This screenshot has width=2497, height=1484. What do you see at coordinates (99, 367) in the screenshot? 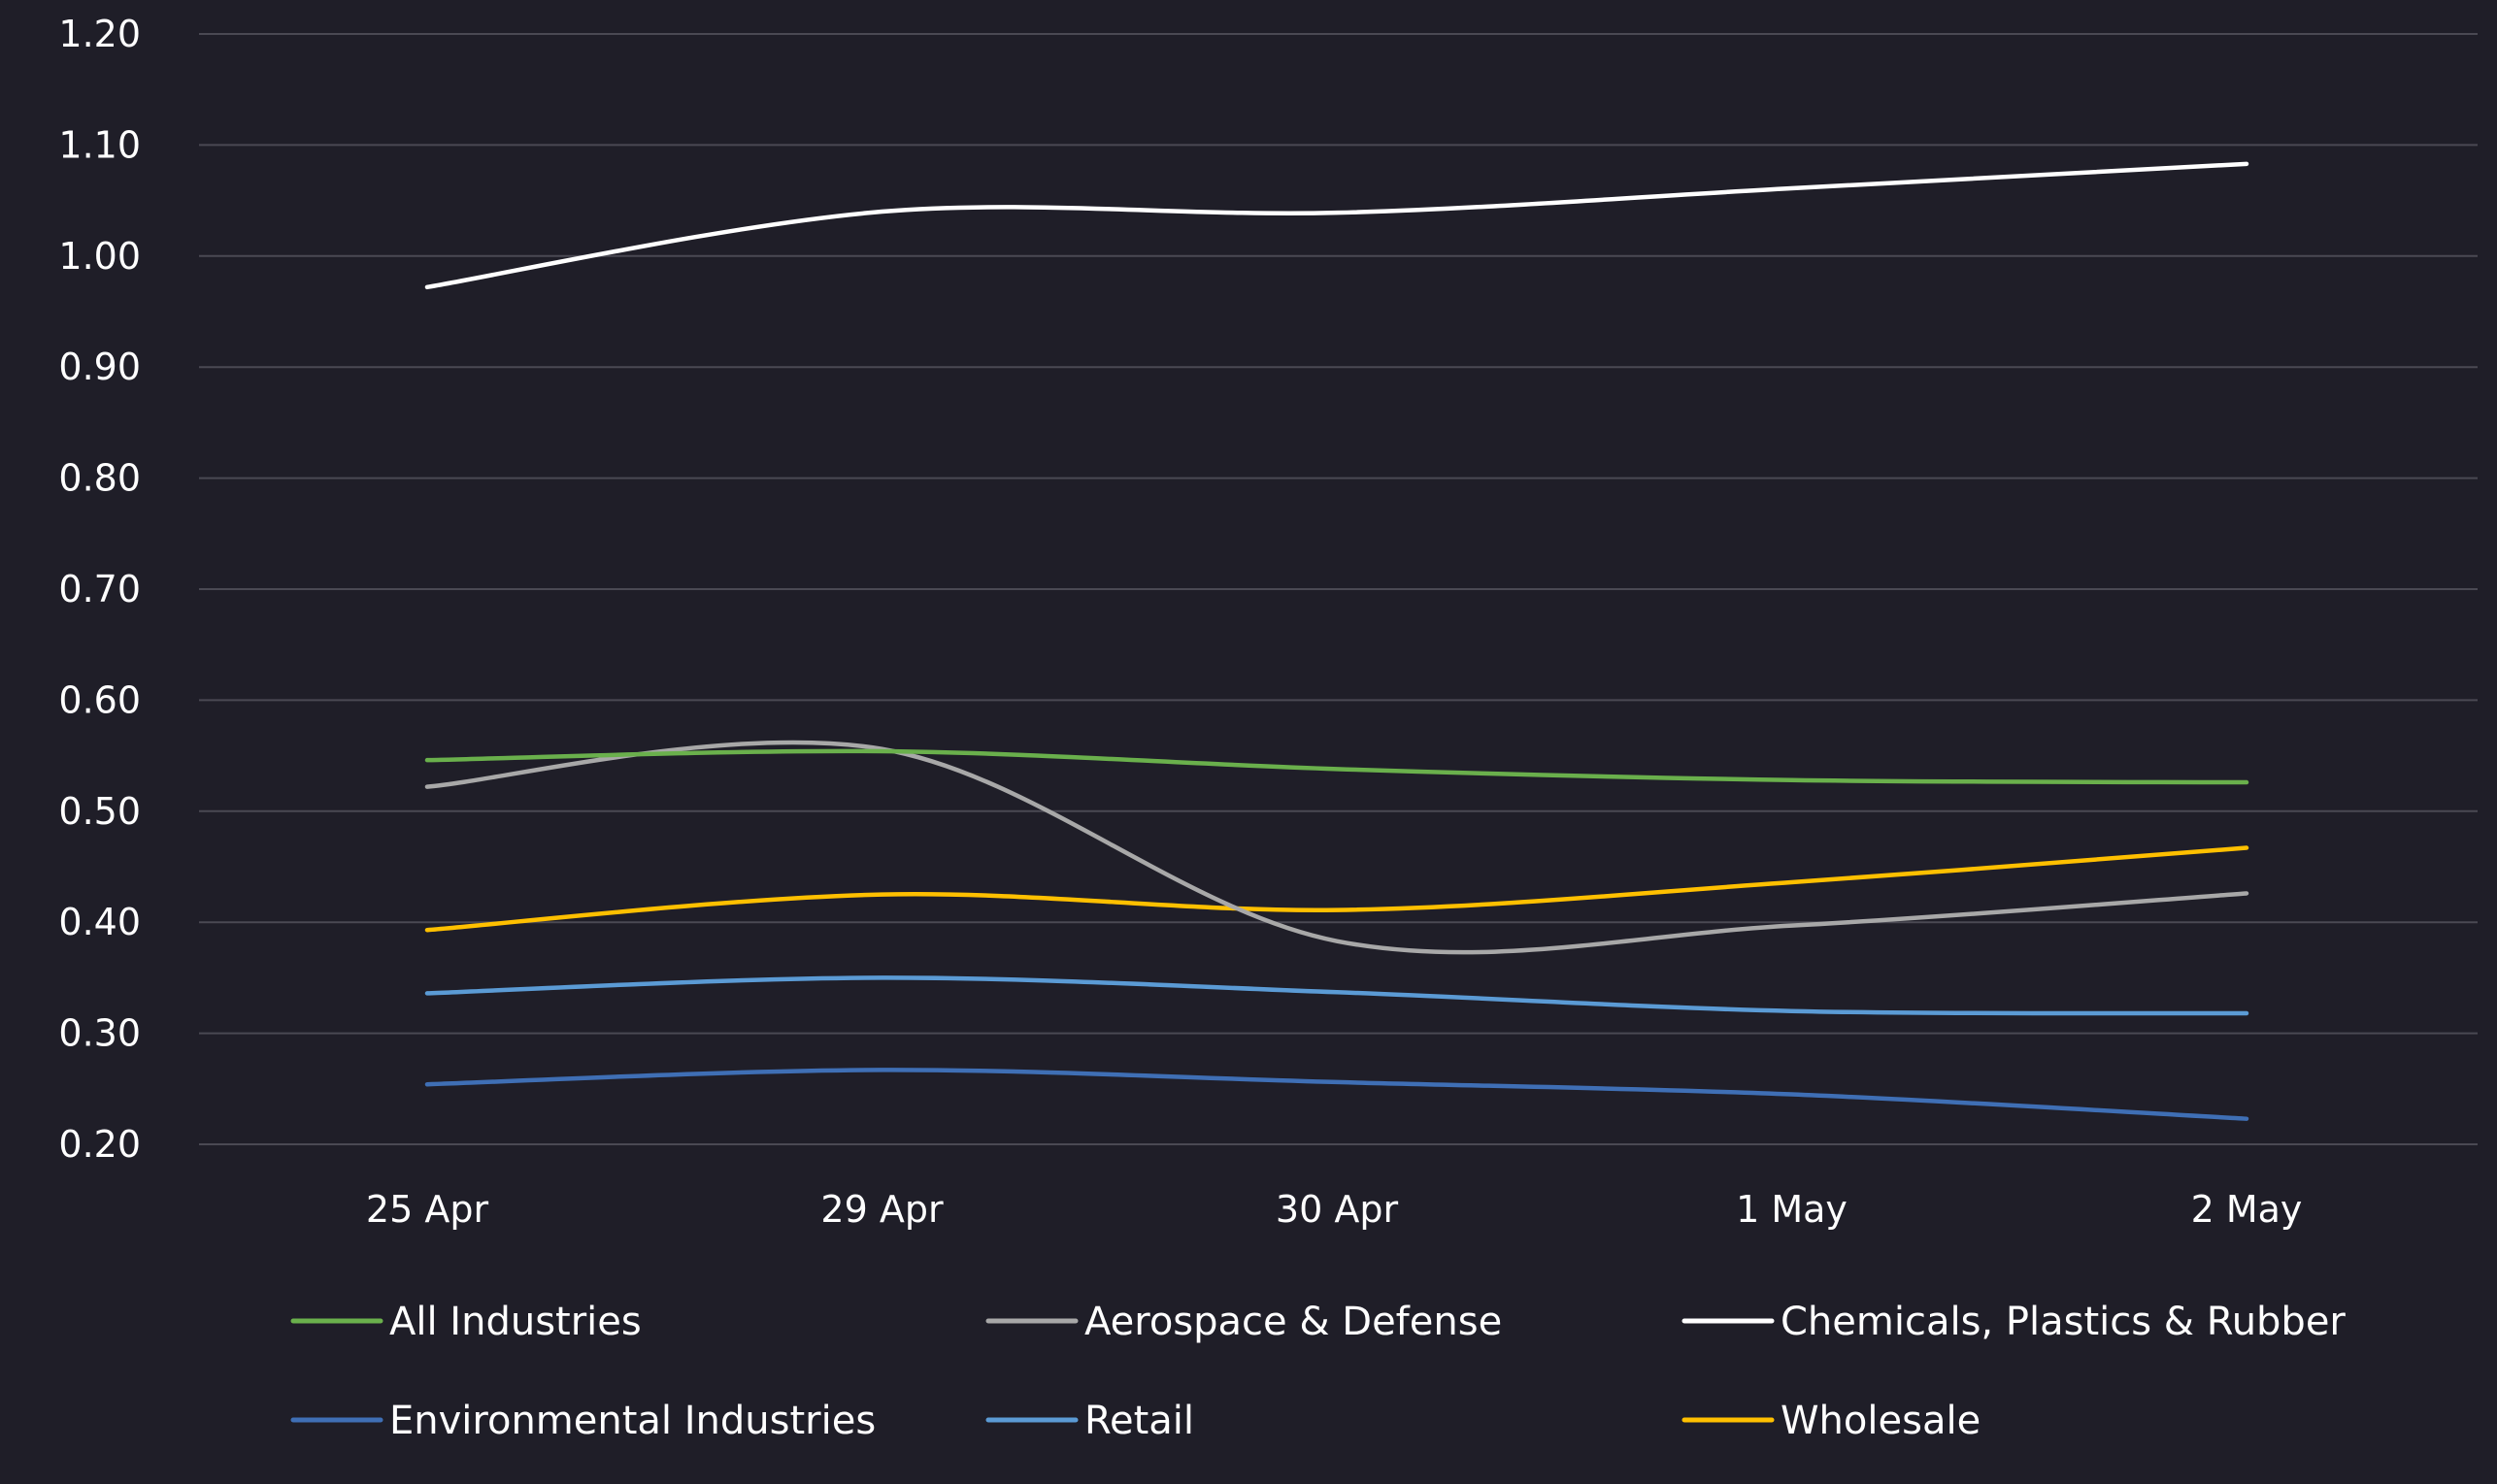
I see `y-tick-label: 0.90` at bounding box center [99, 367].